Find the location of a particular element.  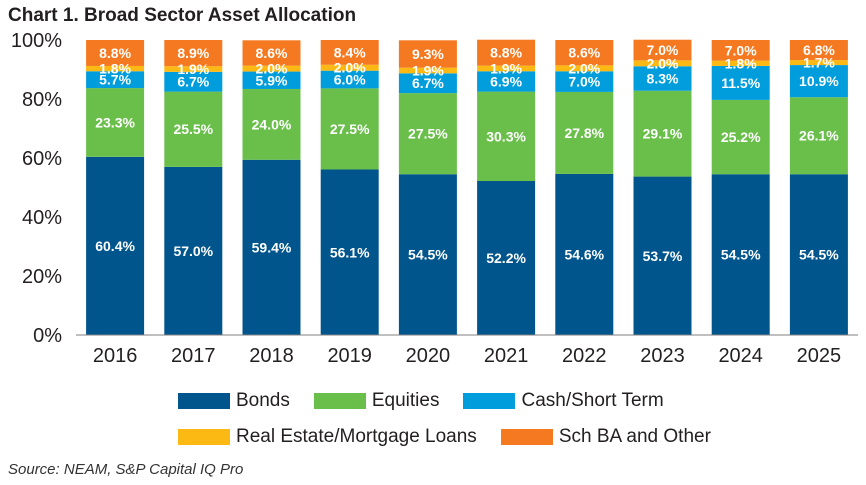

data-label: 23.3% is located at coordinates (115, 122).